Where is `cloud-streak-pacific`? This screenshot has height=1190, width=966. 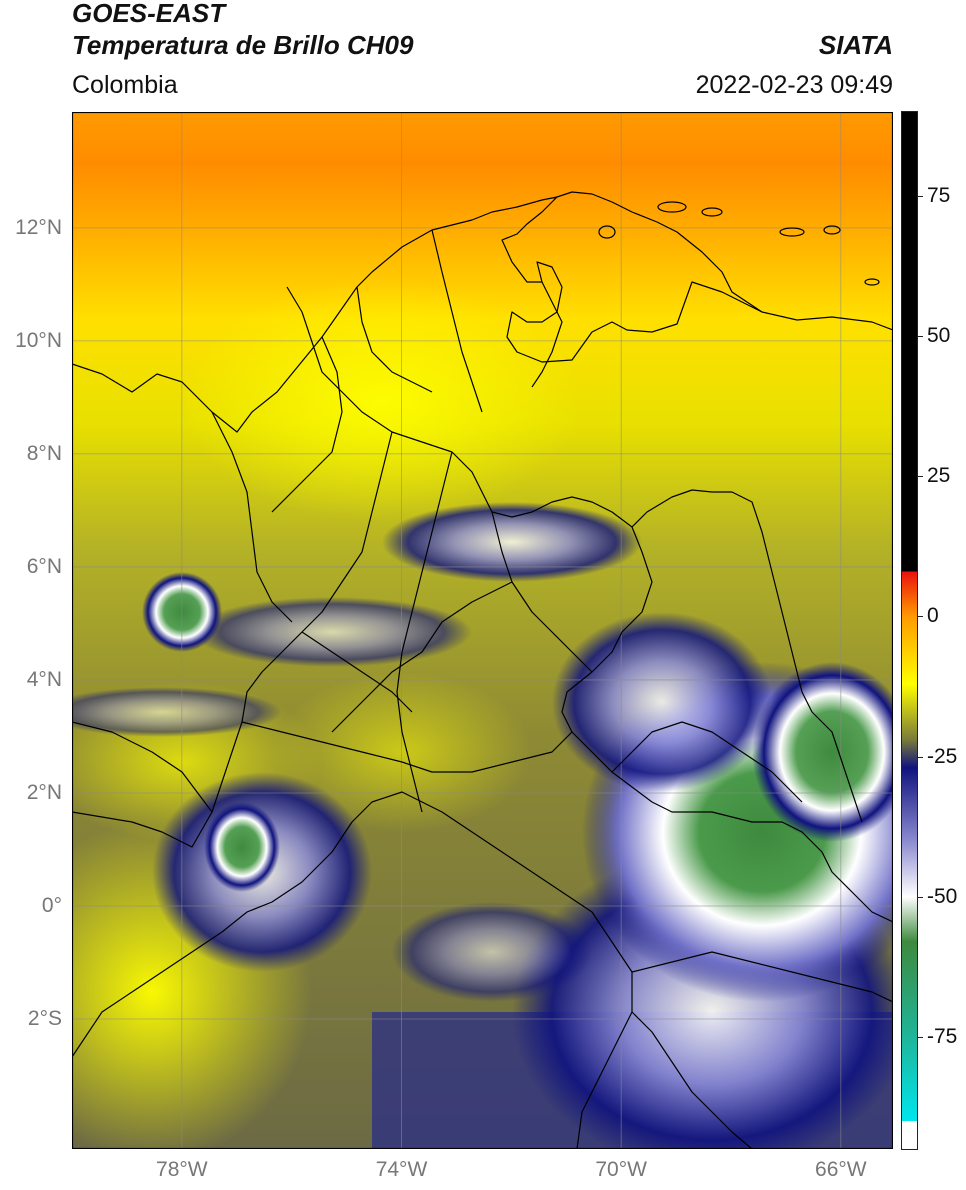
cloud-streak-pacific is located at coordinates (177, 712).